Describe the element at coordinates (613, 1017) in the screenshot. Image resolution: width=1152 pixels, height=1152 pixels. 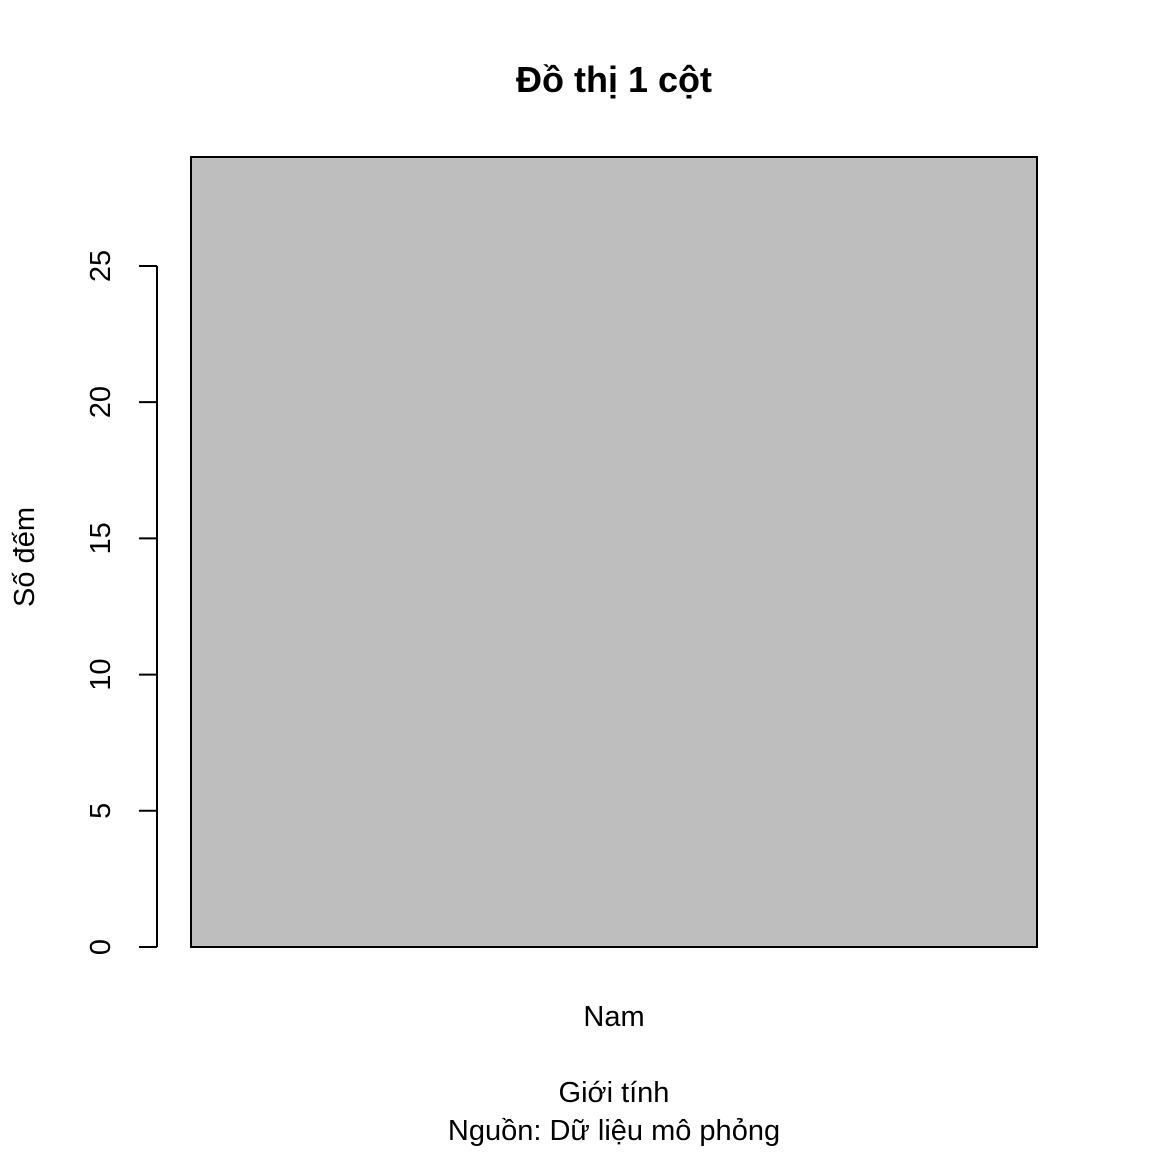
I see `x-tick-label: Nam` at that location.